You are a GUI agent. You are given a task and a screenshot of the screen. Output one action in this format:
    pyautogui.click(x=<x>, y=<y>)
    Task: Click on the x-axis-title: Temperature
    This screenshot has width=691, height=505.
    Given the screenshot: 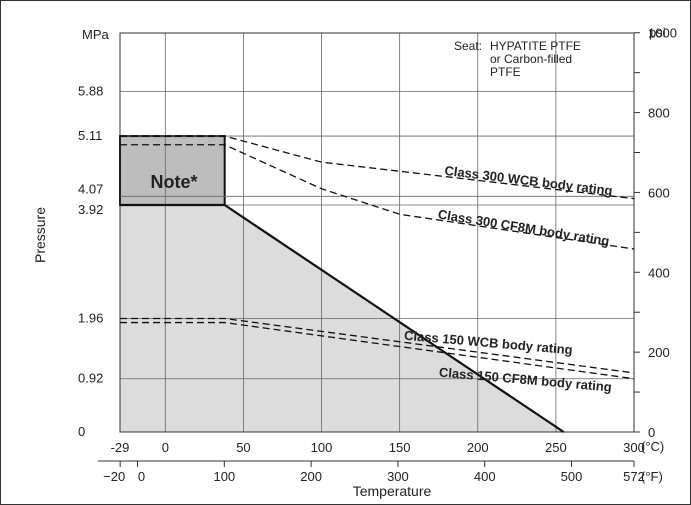 What is the action you would take?
    pyautogui.click(x=392, y=491)
    